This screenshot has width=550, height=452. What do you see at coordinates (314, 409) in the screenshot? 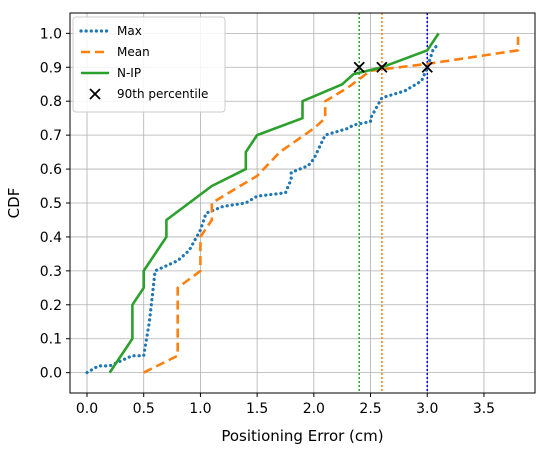
I see `x-tick-label: 2.0` at bounding box center [314, 409].